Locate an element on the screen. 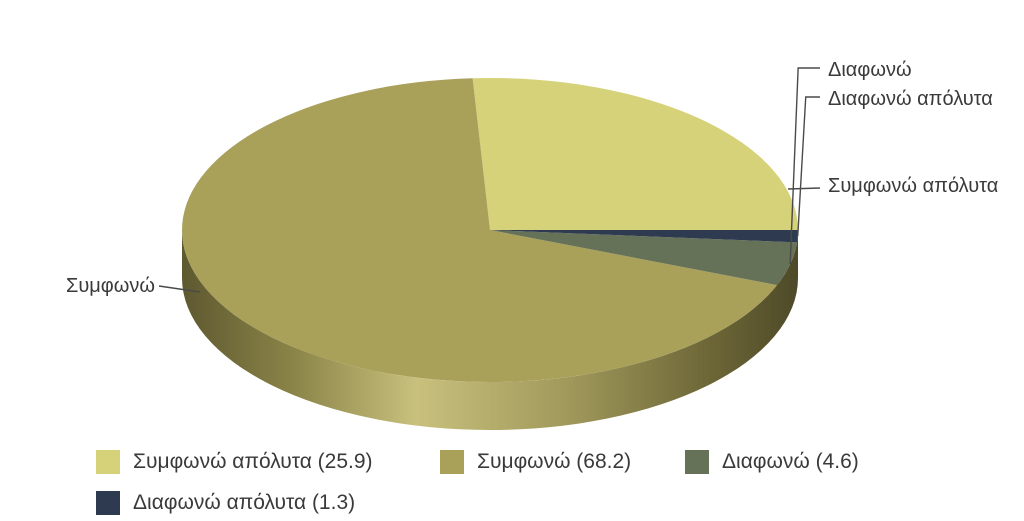 Image resolution: width=1024 pixels, height=521 pixels. legend-label-1: Συμφωνώ (68.2) is located at coordinates (554, 461).